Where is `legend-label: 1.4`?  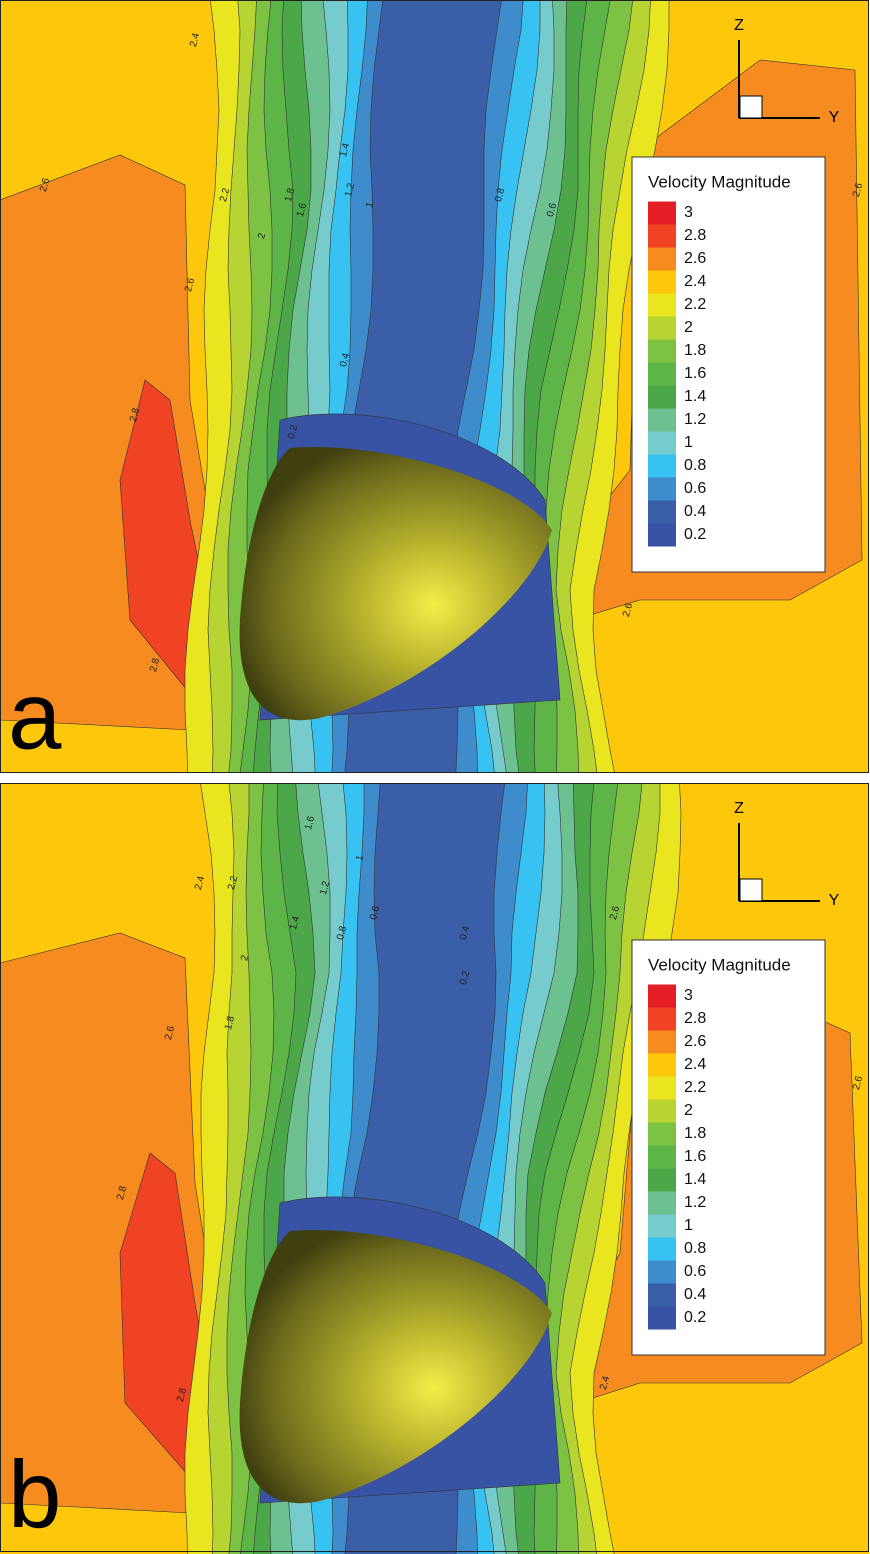 legend-label: 1.4 is located at coordinates (695, 396).